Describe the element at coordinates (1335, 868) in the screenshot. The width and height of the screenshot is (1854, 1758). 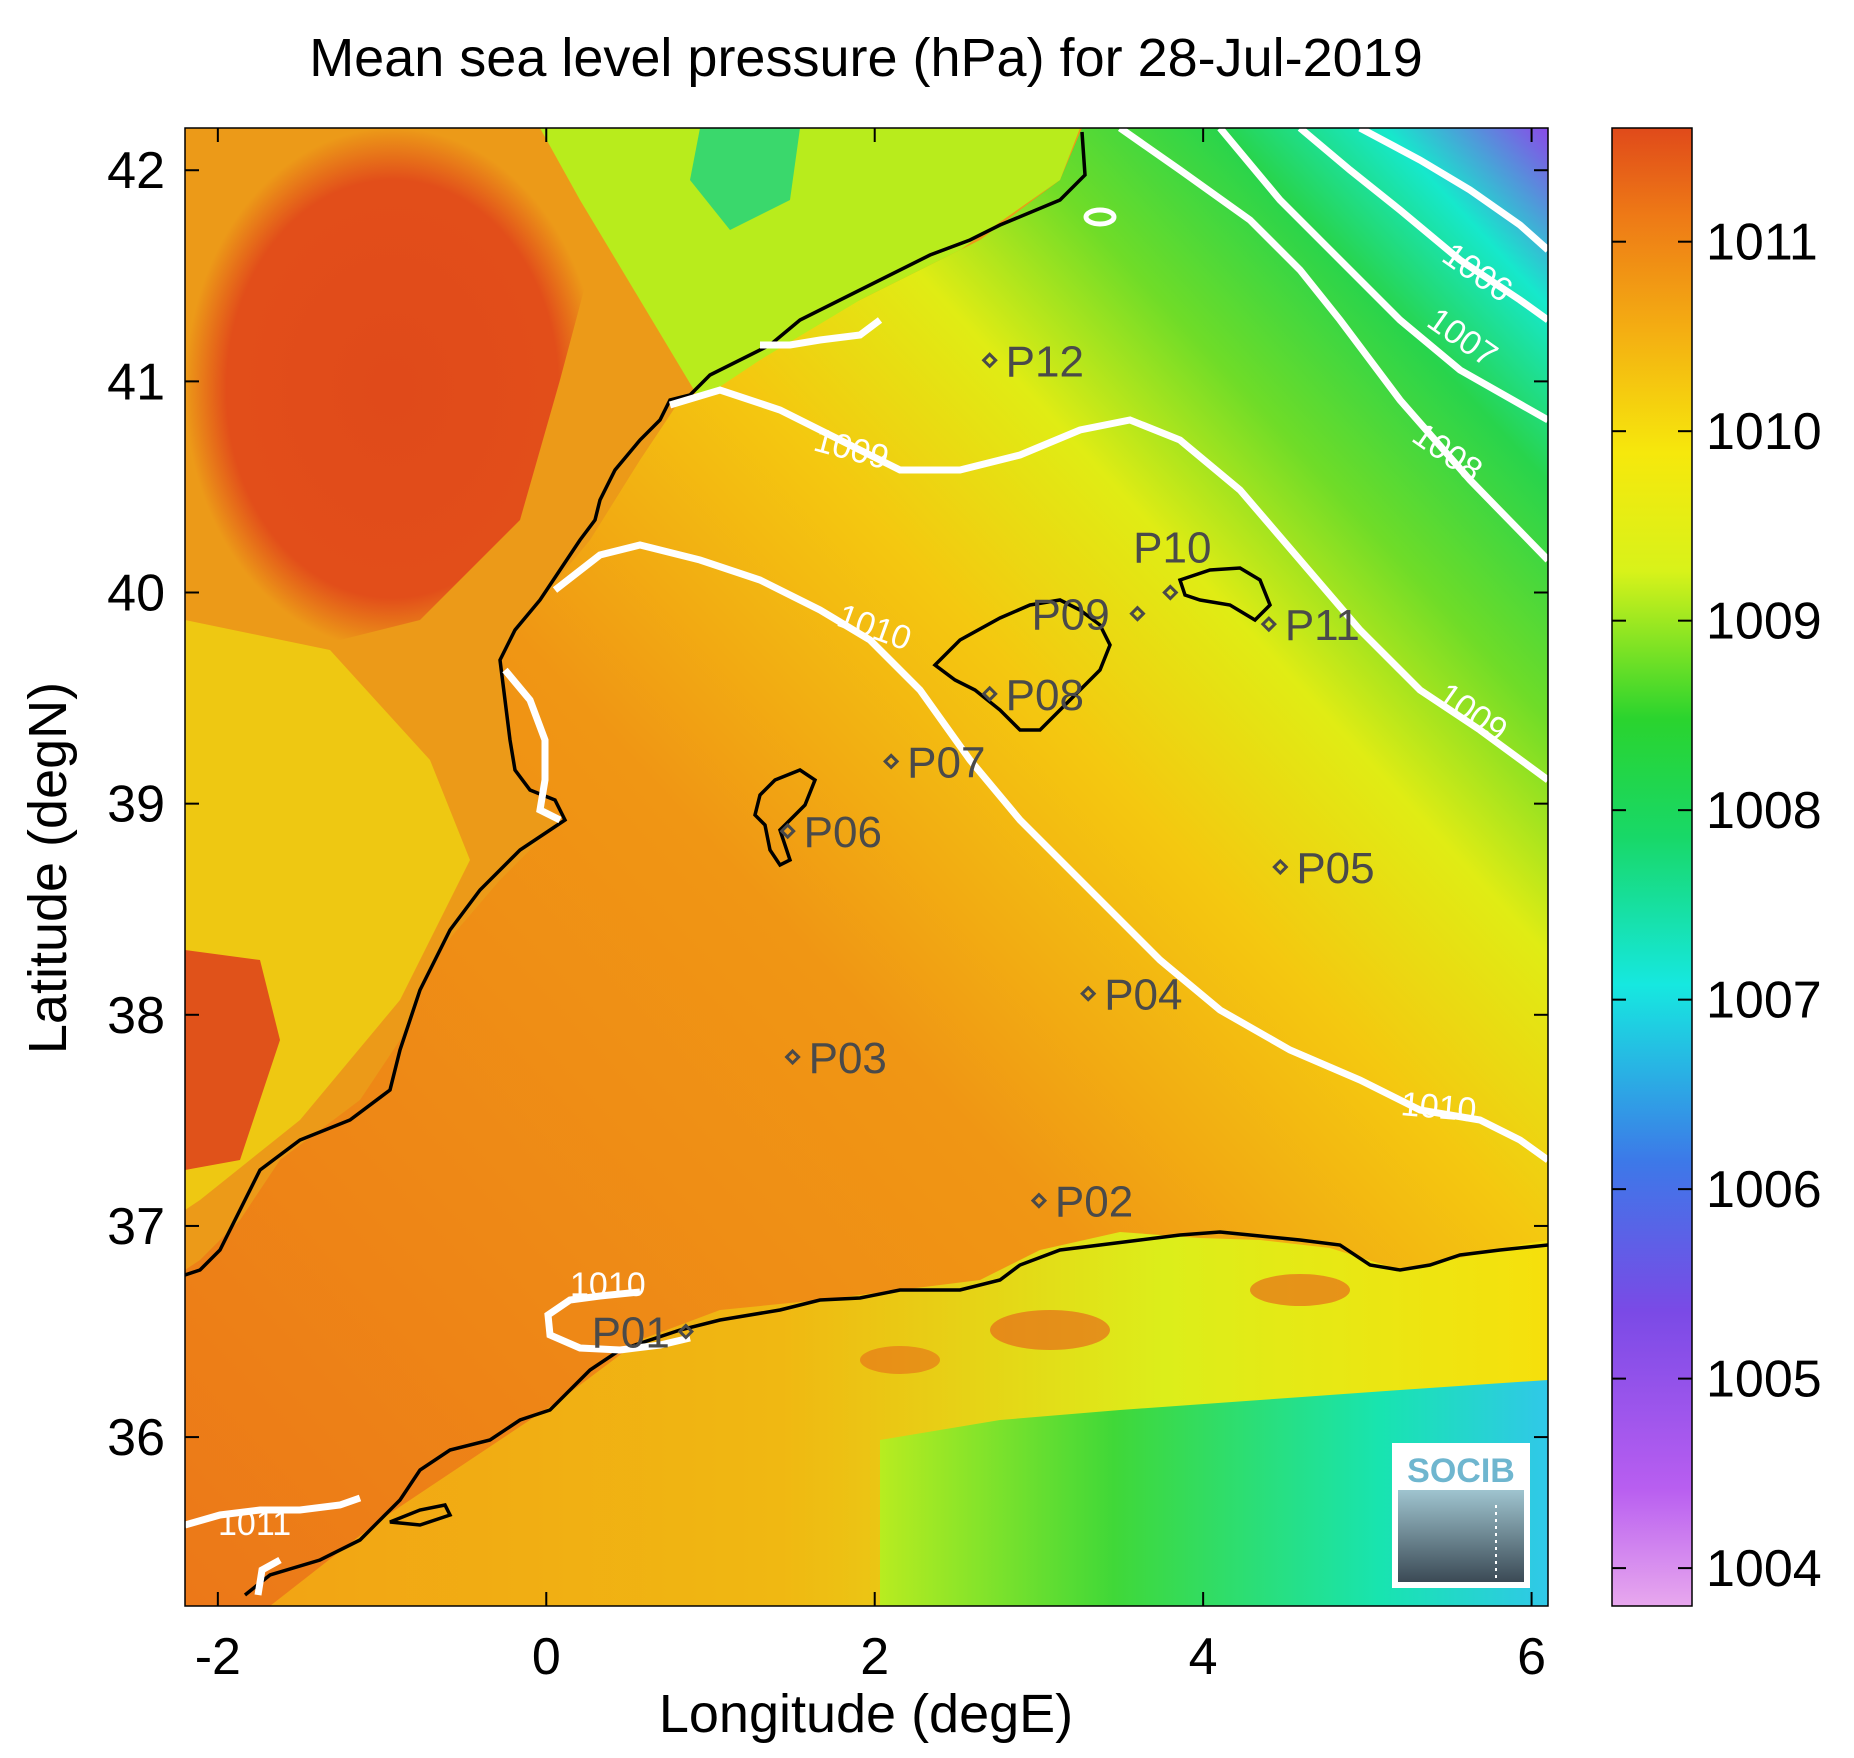
I see `station-label: P05` at that location.